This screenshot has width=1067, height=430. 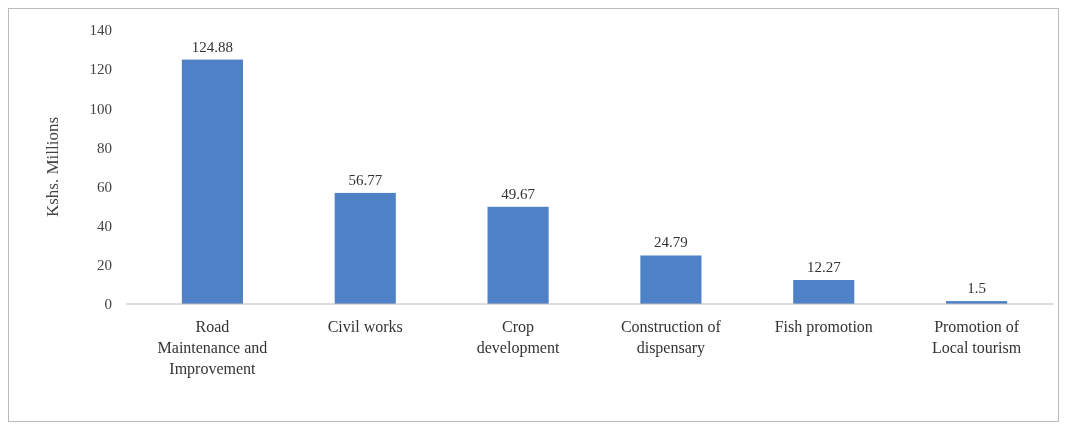 What do you see at coordinates (100, 69) in the screenshot?
I see `y-tick-label: 120` at bounding box center [100, 69].